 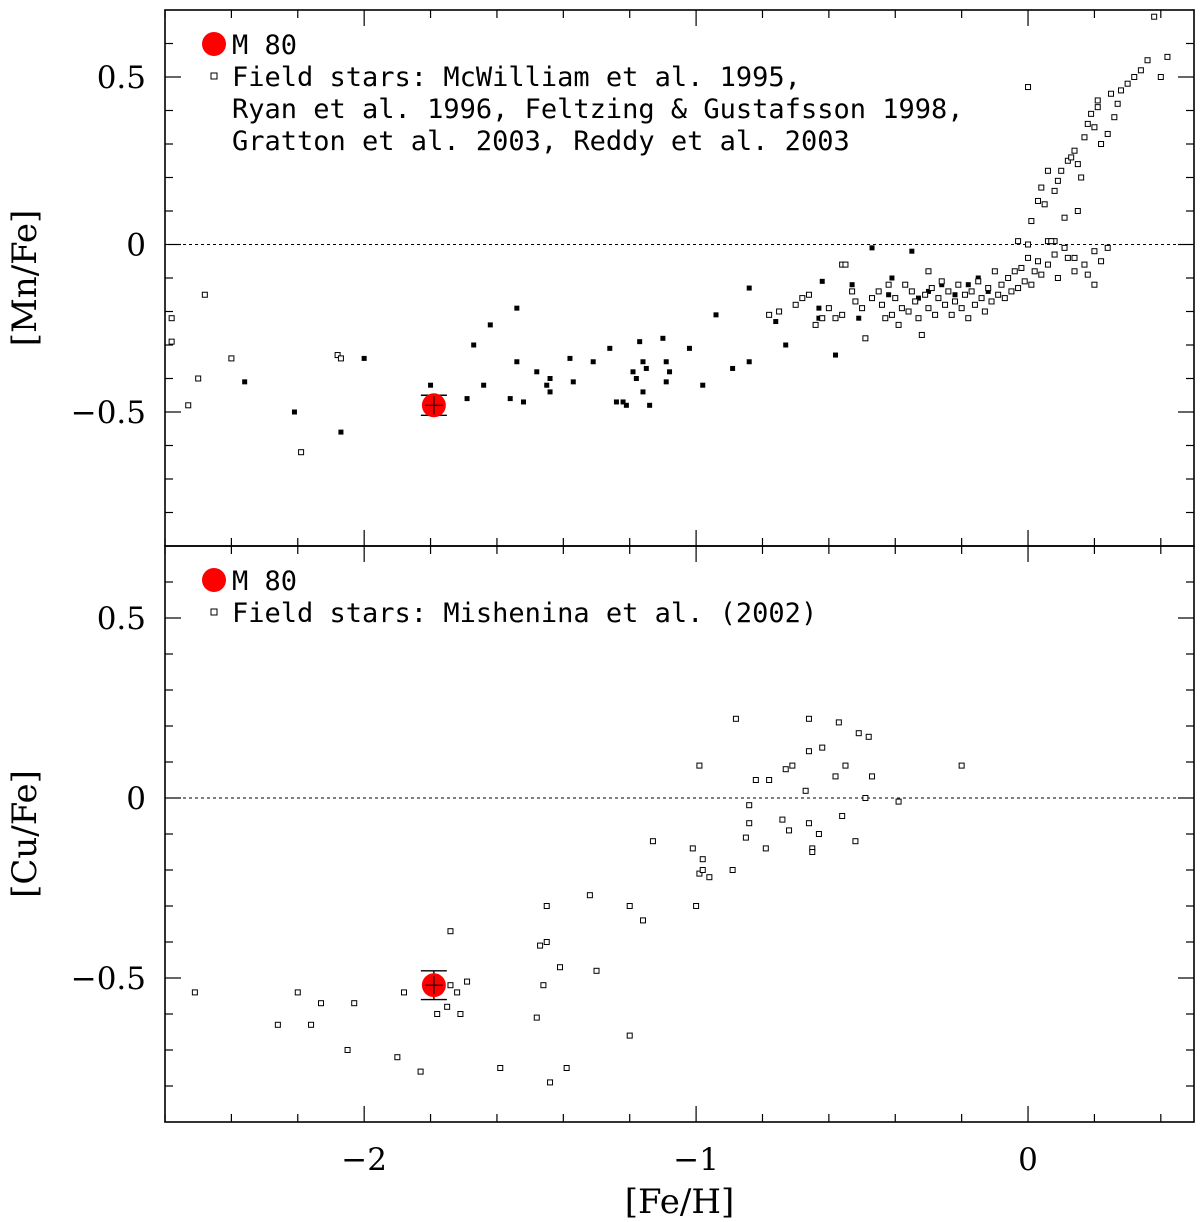 I want to click on y-axis-label: [Mn/Fe], so click(x=25, y=278).